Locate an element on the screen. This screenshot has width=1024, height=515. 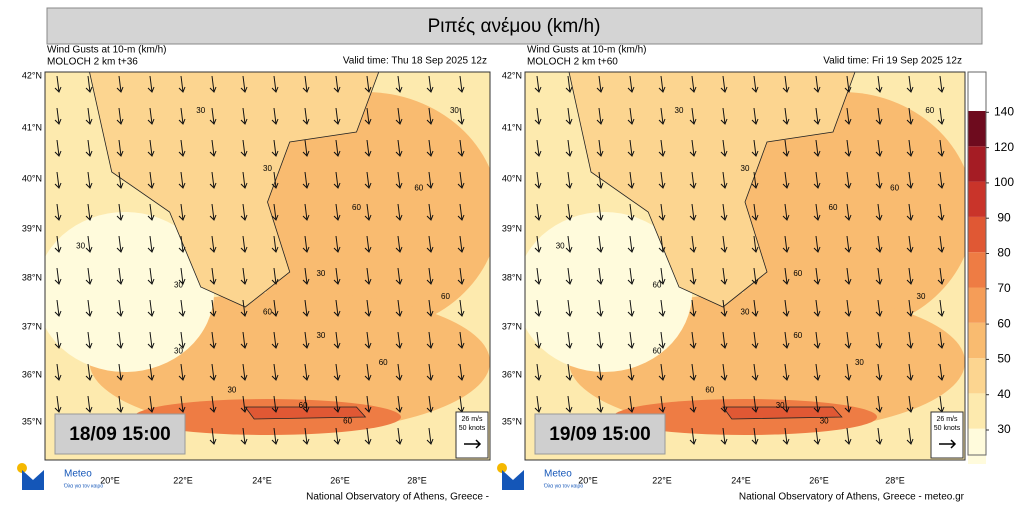
lon-label: 24°E is located at coordinates (262, 480).